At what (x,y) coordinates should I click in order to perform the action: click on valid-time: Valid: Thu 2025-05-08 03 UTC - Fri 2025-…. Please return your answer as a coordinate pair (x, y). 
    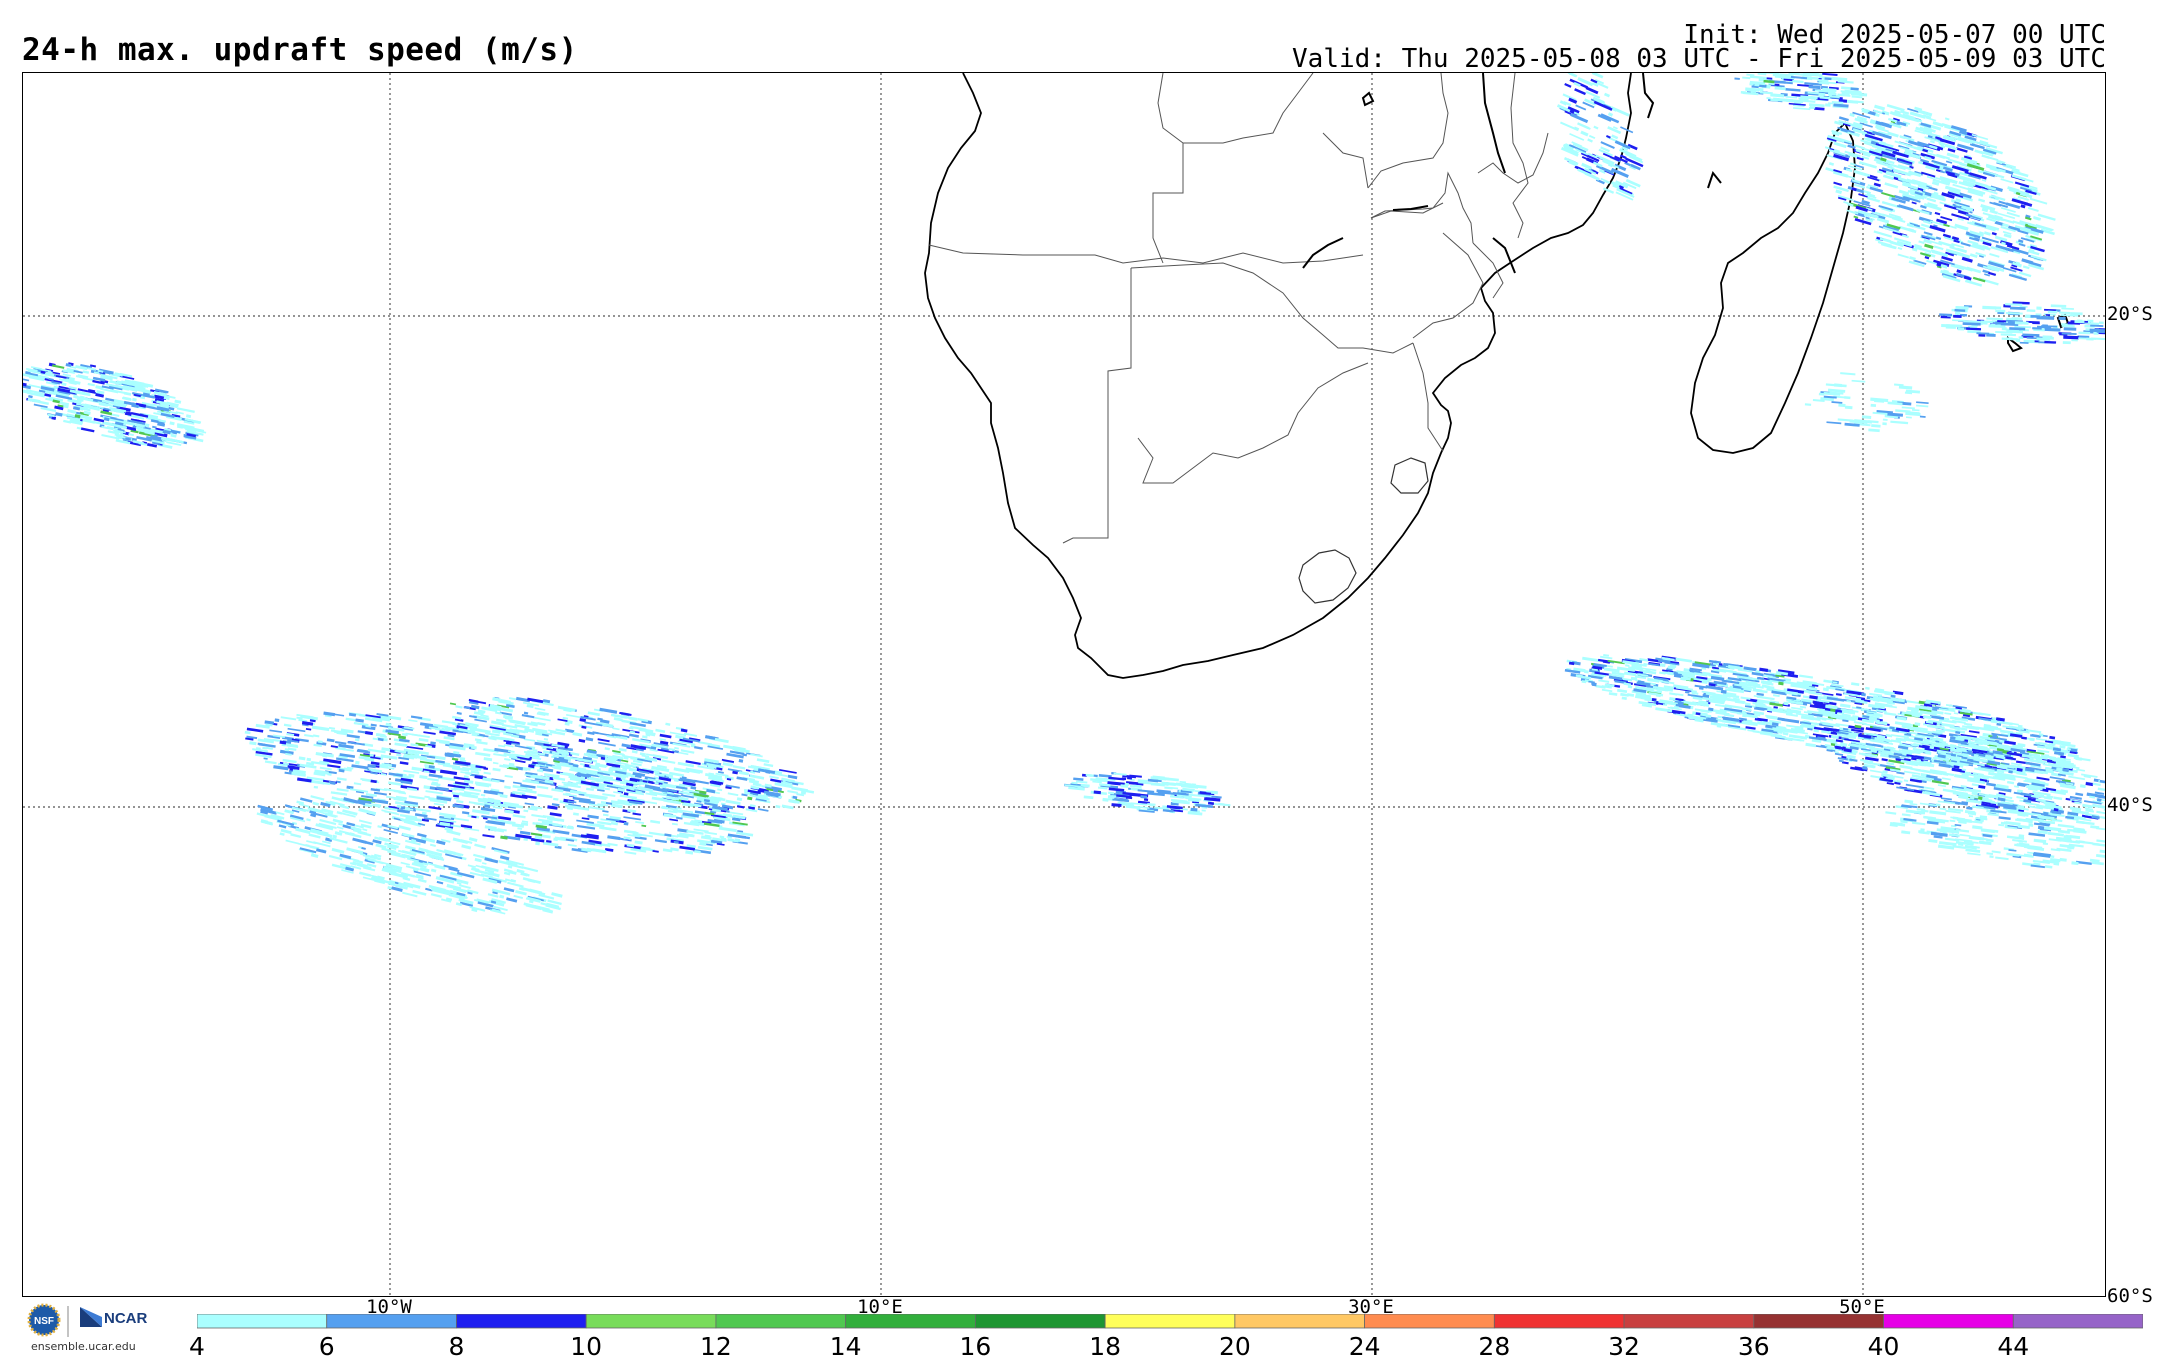
    Looking at the image, I should click on (1699, 59).